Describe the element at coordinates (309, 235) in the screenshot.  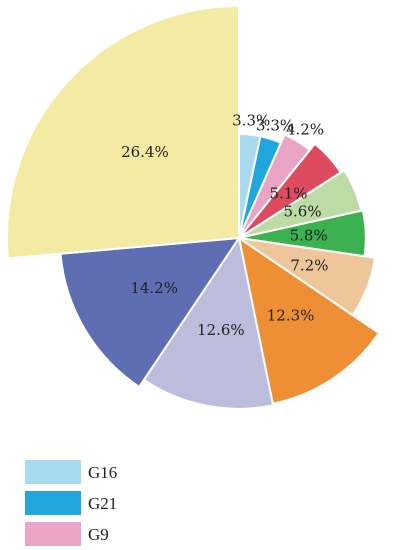
I see `slice-label: 5.8%` at that location.